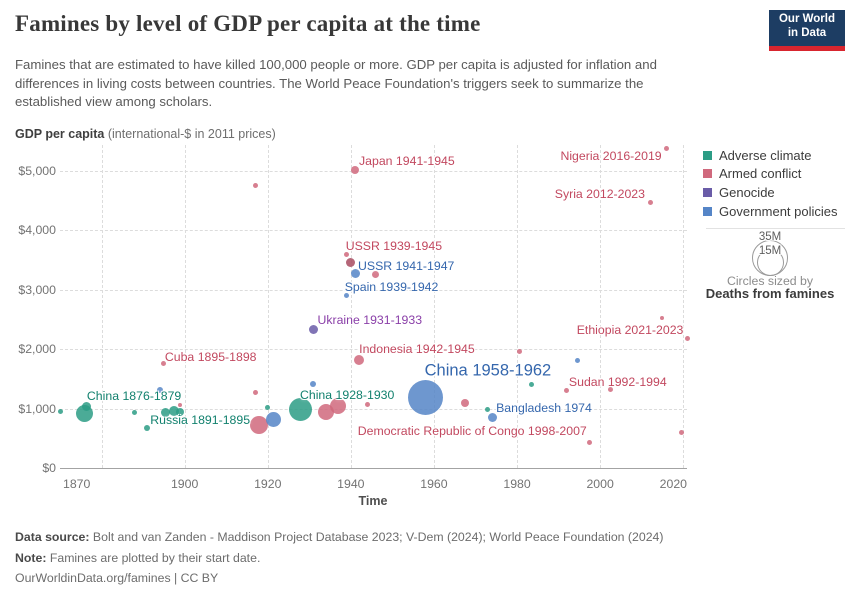 Image resolution: width=850 pixels, height=600 pixels. What do you see at coordinates (617, 382) in the screenshot?
I see `famine-label: Sudan 1992-1994` at bounding box center [617, 382].